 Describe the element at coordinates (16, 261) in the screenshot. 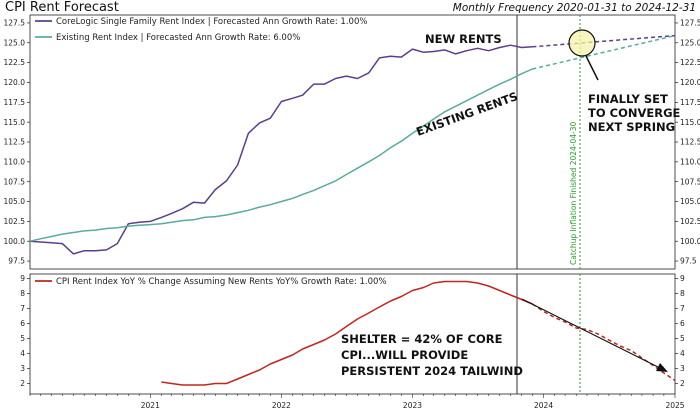

I see `y-tick-label-left: 97.5` at that location.